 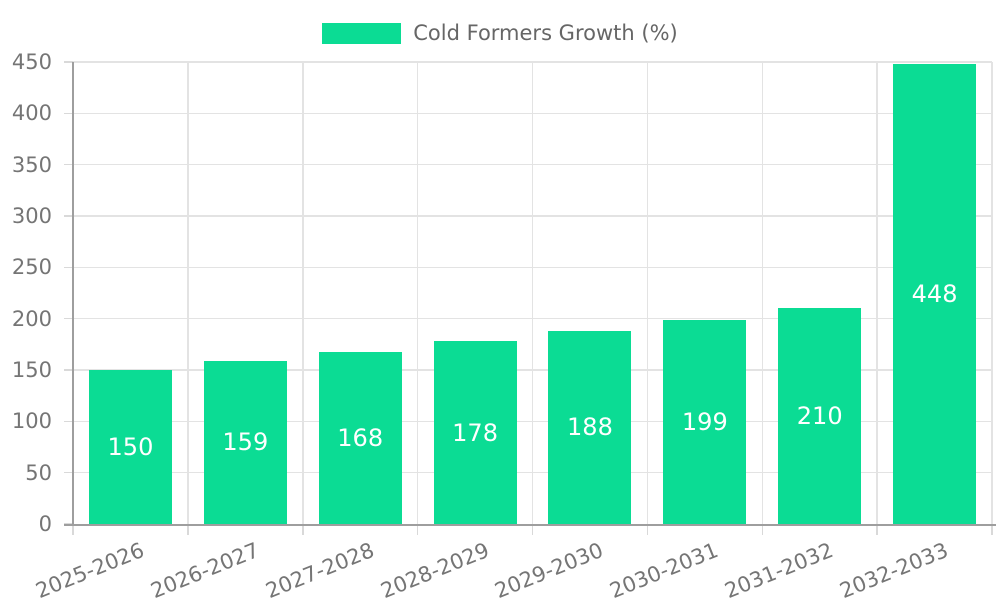 What do you see at coordinates (31, 62) in the screenshot?
I see `y-tick-label: 450` at bounding box center [31, 62].